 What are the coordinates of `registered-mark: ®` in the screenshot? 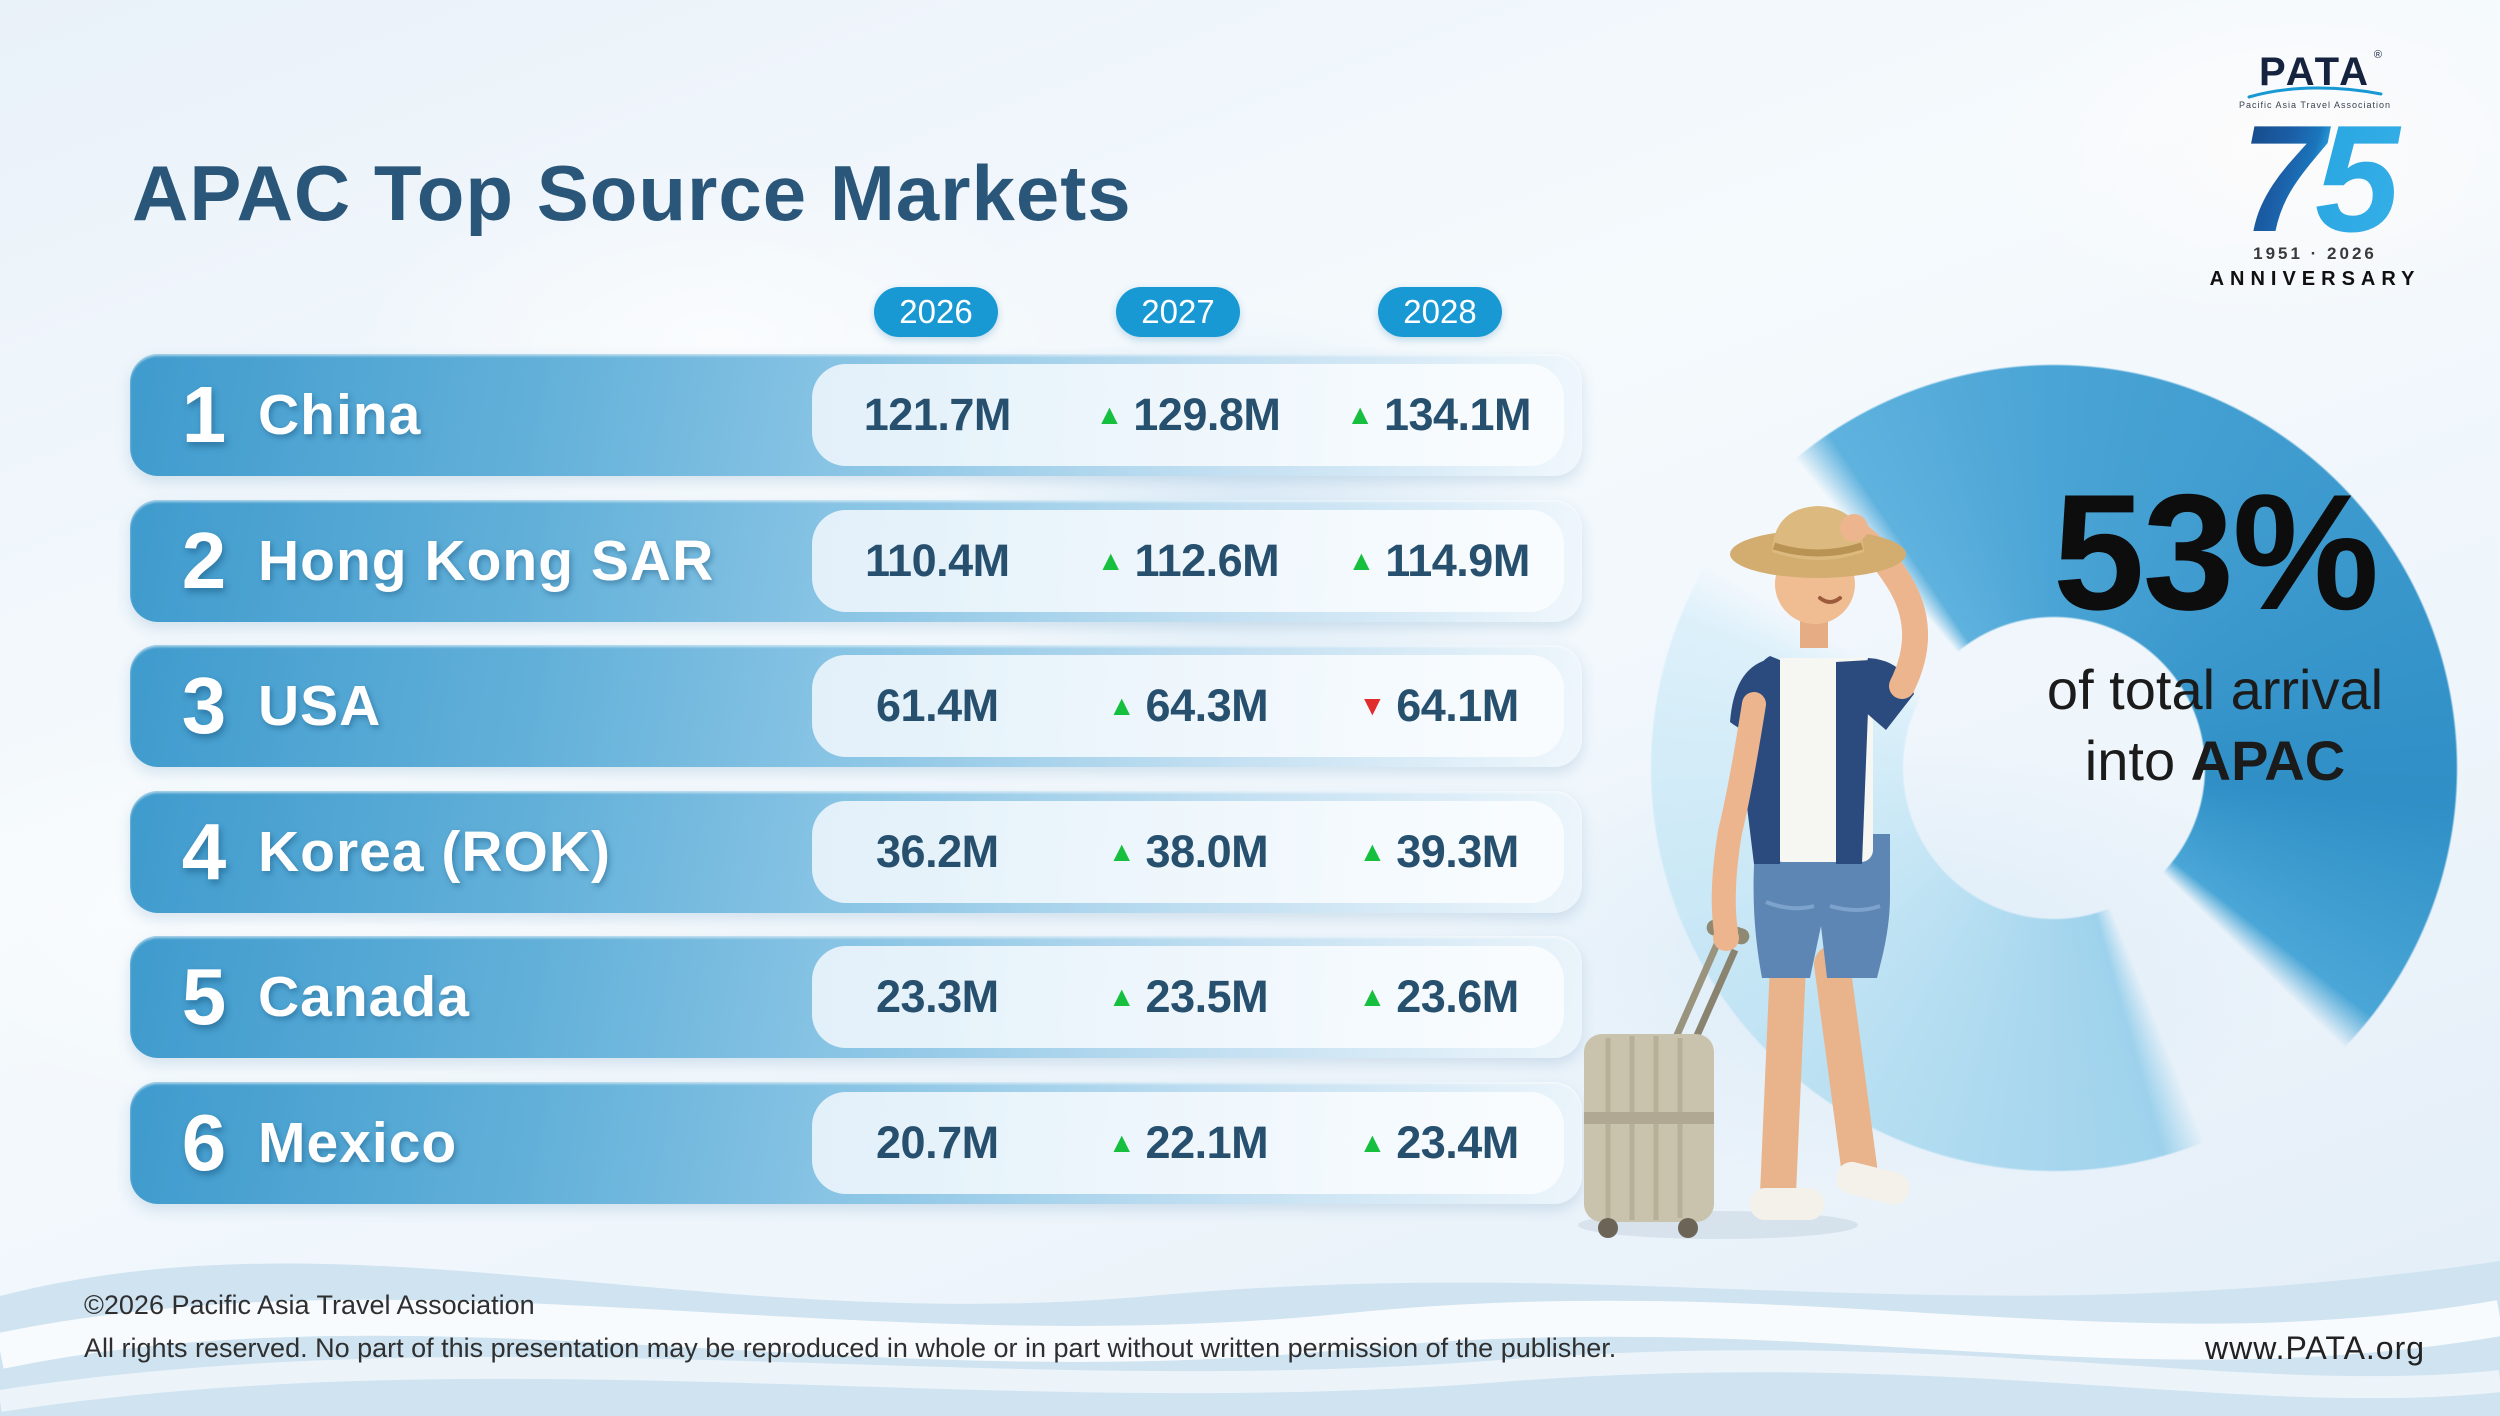 It's located at (2379, 55).